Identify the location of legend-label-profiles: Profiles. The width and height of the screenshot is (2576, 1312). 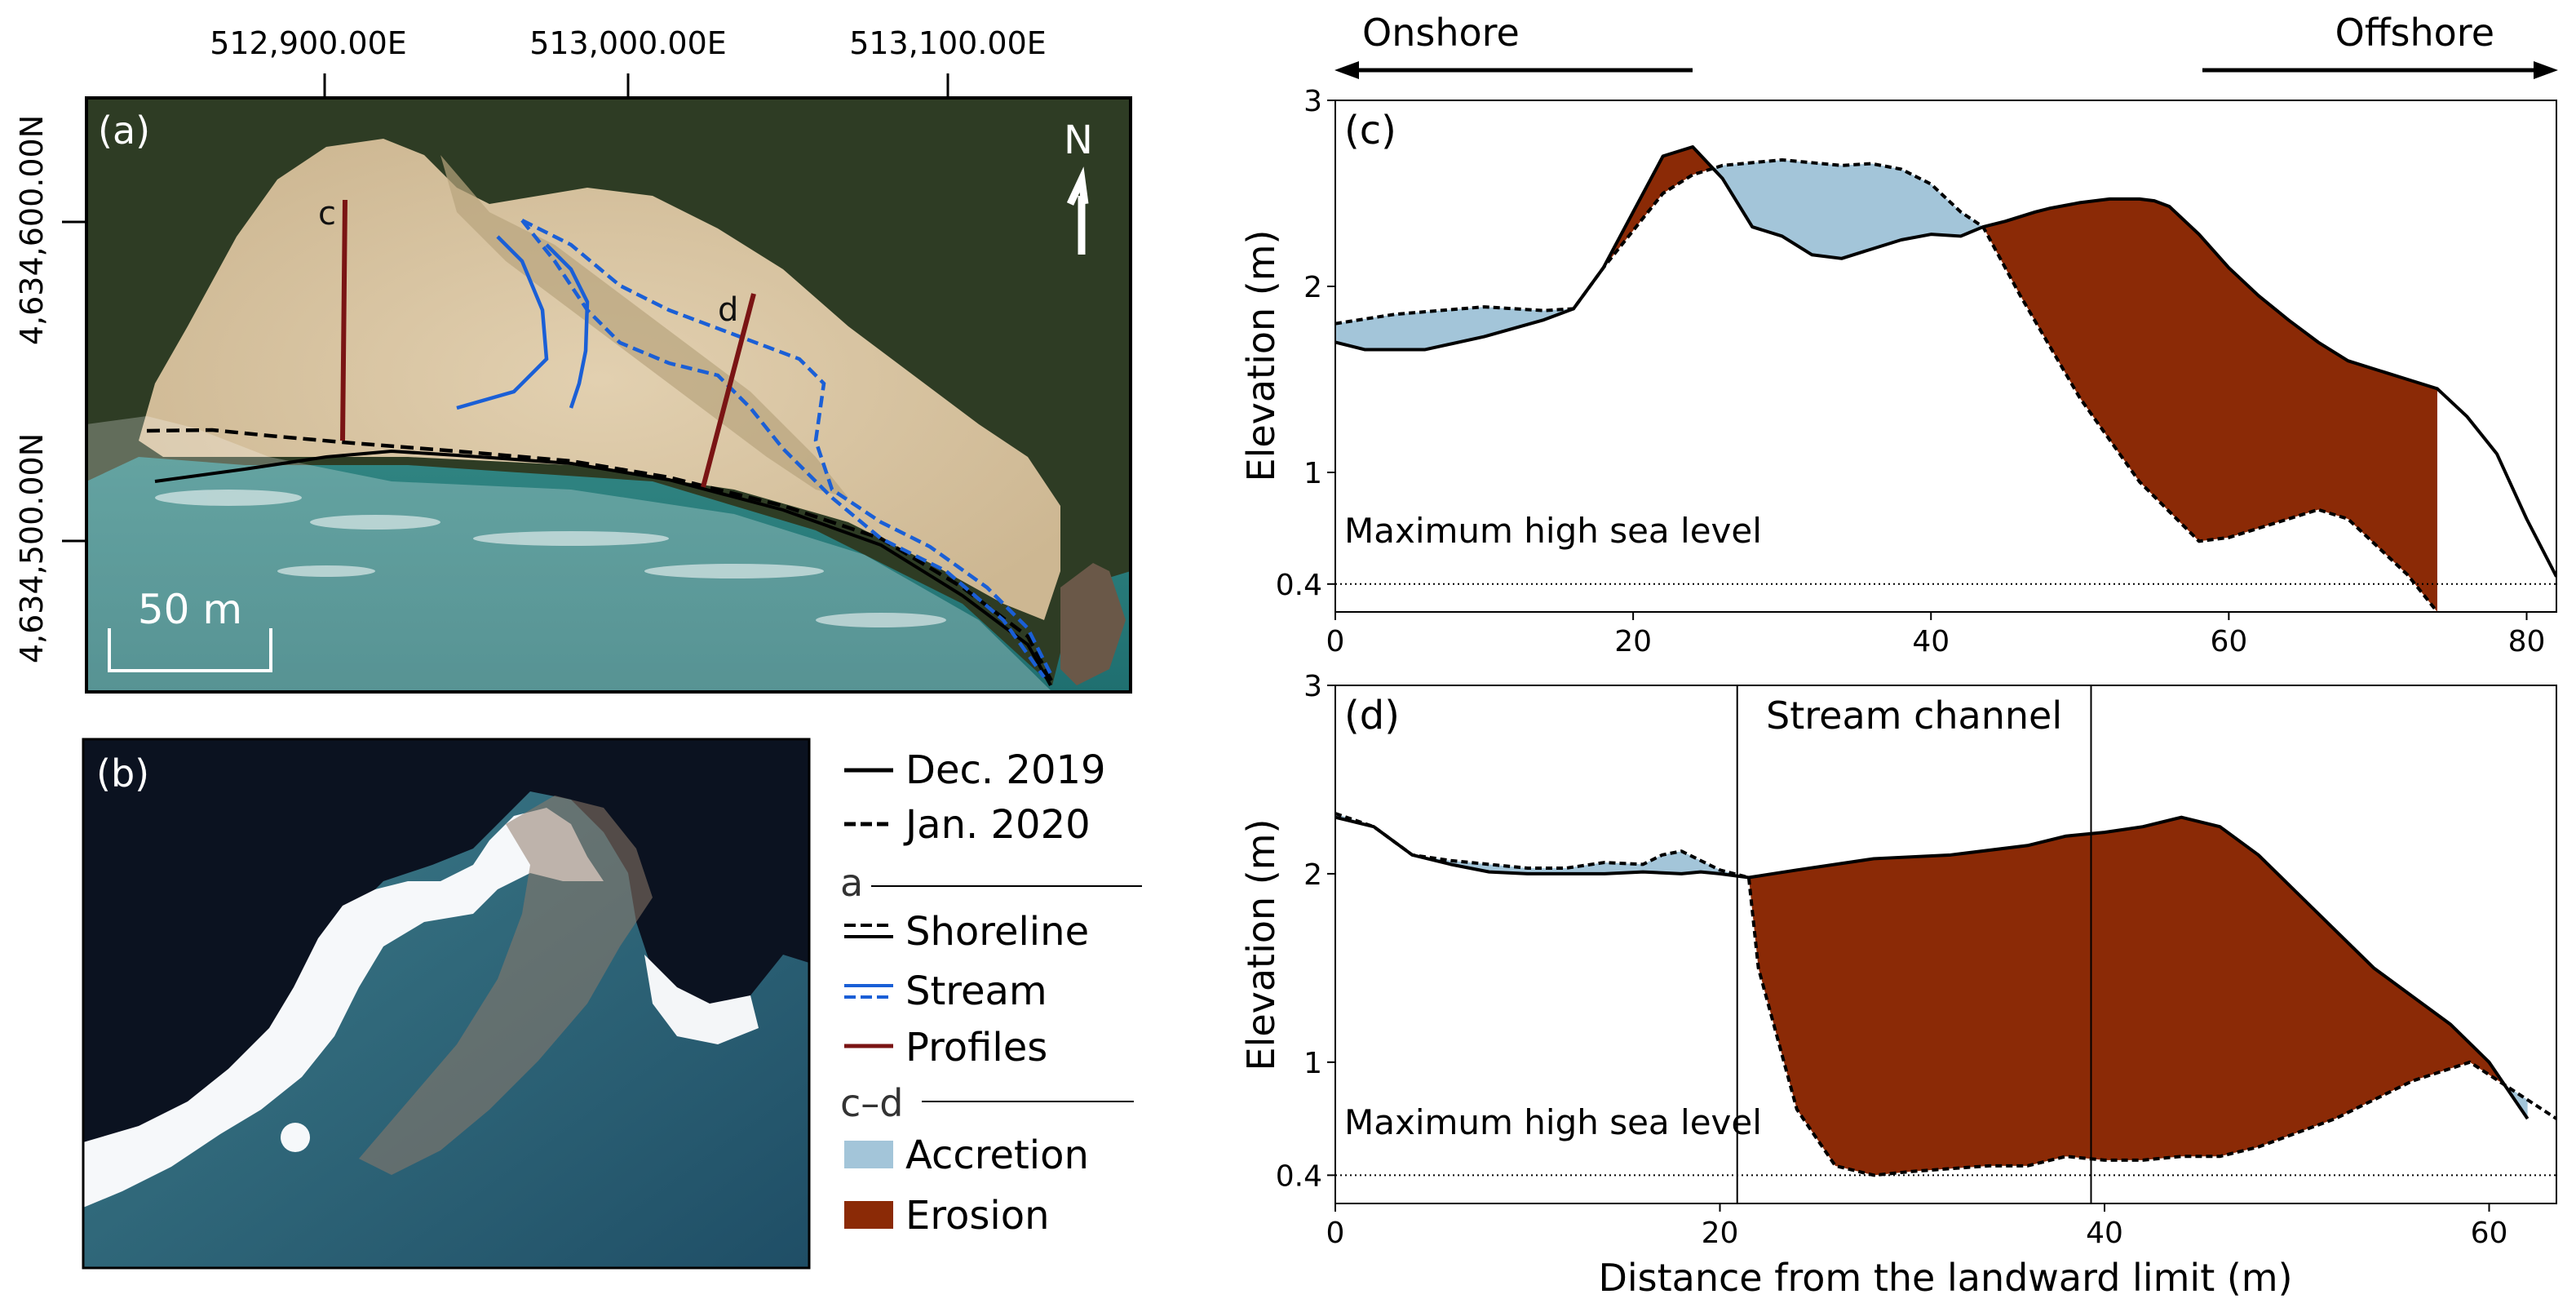
(976, 1047).